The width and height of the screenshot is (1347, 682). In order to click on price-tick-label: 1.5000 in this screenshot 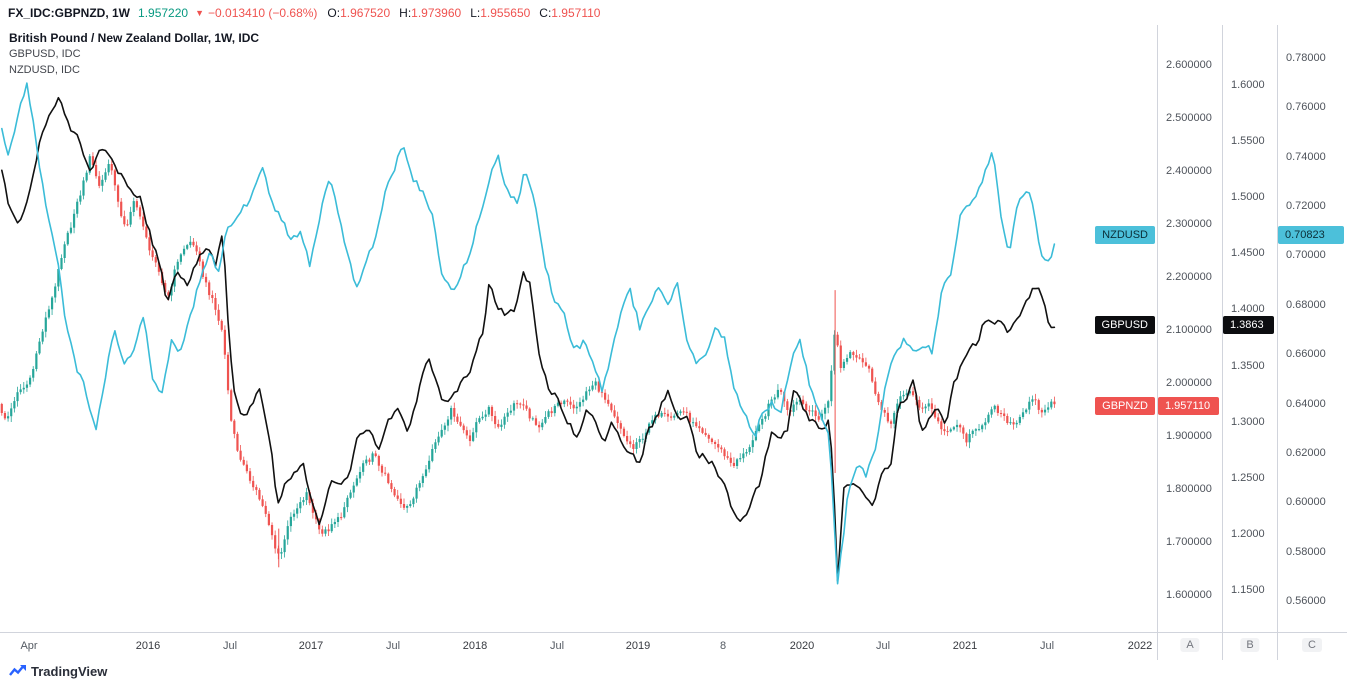, I will do `click(1248, 197)`.